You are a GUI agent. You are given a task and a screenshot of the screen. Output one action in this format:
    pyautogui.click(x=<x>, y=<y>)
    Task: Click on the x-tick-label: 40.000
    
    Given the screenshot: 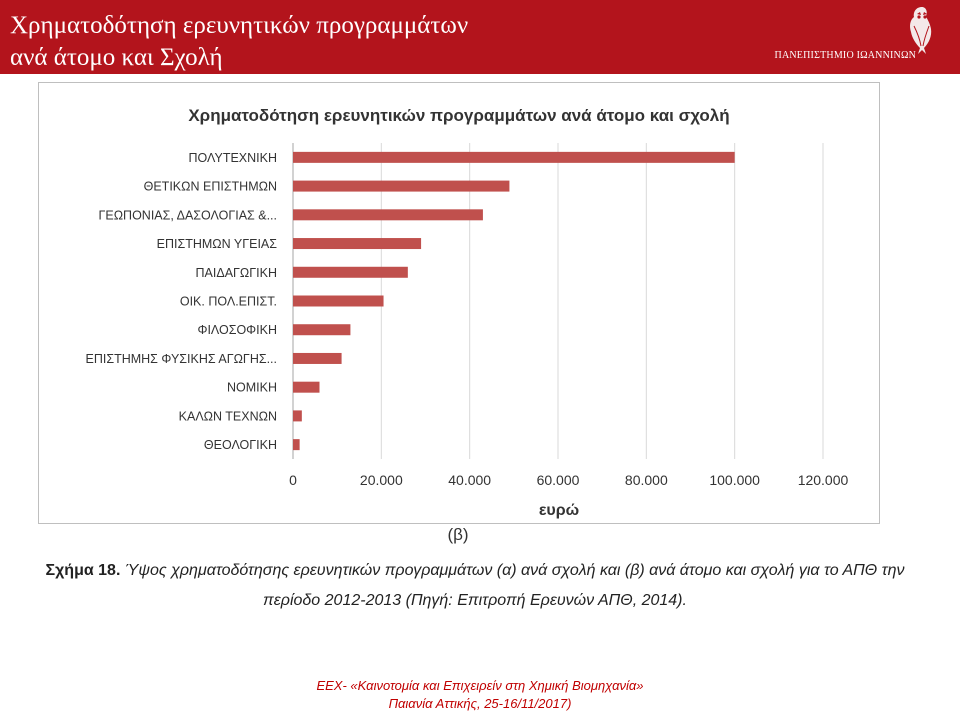 What is the action you would take?
    pyautogui.click(x=469, y=480)
    